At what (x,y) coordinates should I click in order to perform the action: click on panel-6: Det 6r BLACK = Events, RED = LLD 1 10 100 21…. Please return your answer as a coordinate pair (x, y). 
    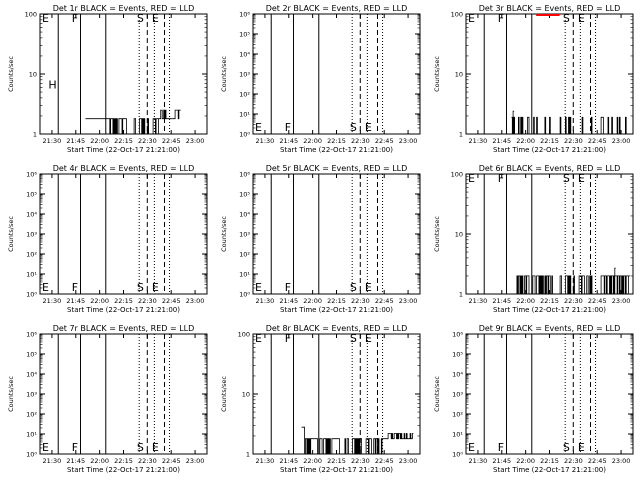
    Looking at the image, I should click on (533, 239).